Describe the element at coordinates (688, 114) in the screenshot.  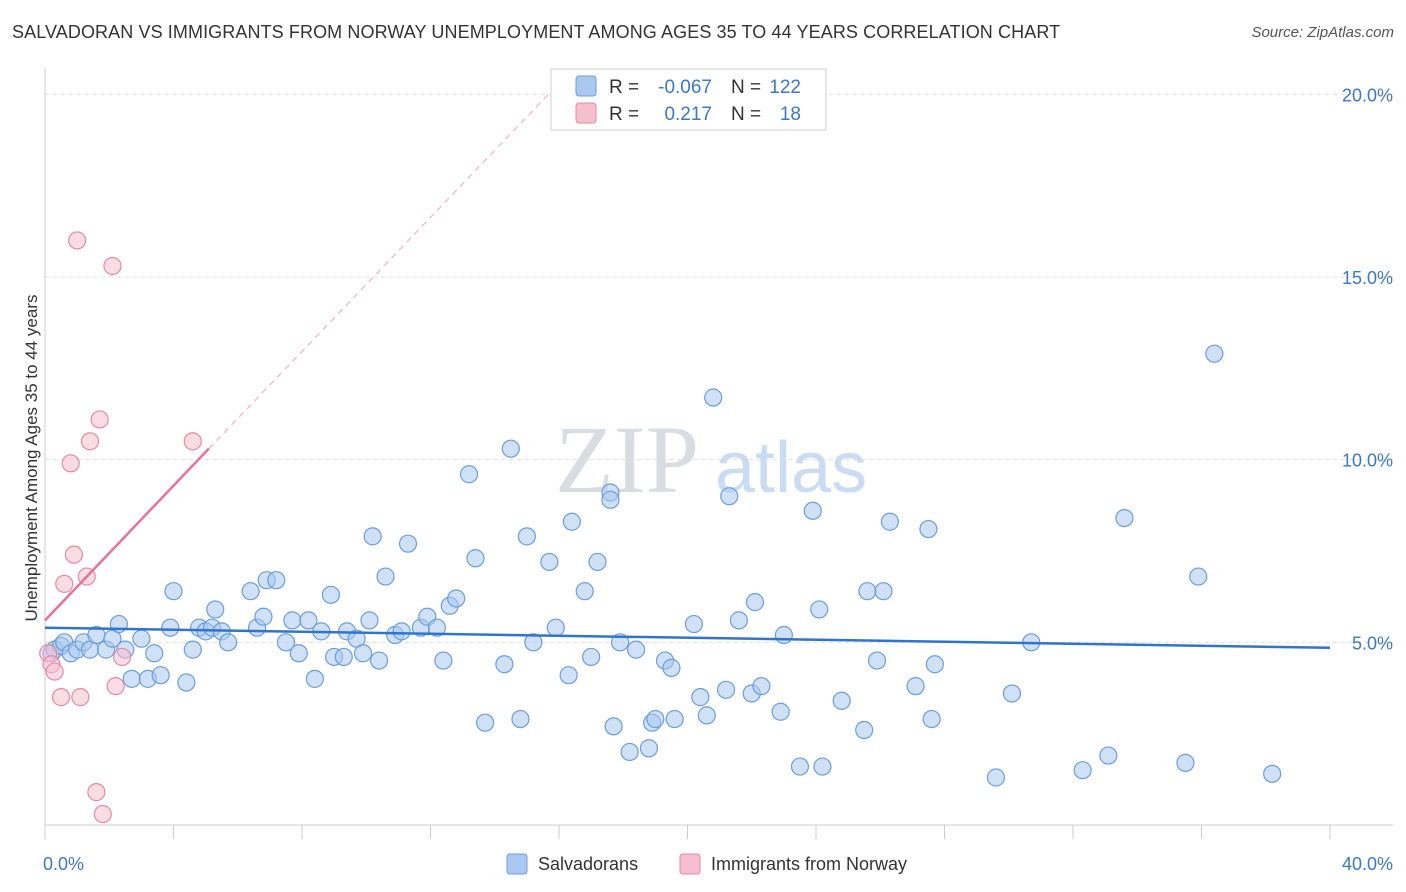
I see `legend-r-value: 0.217` at that location.